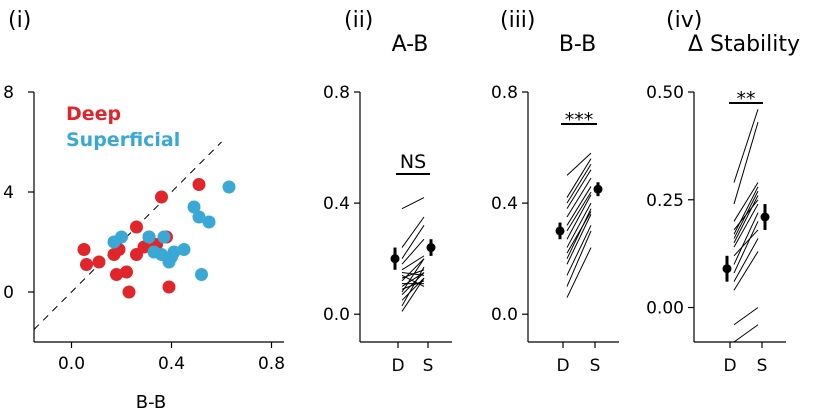  Describe the element at coordinates (8, 293) in the screenshot. I see `y-tick-label: 0` at that location.